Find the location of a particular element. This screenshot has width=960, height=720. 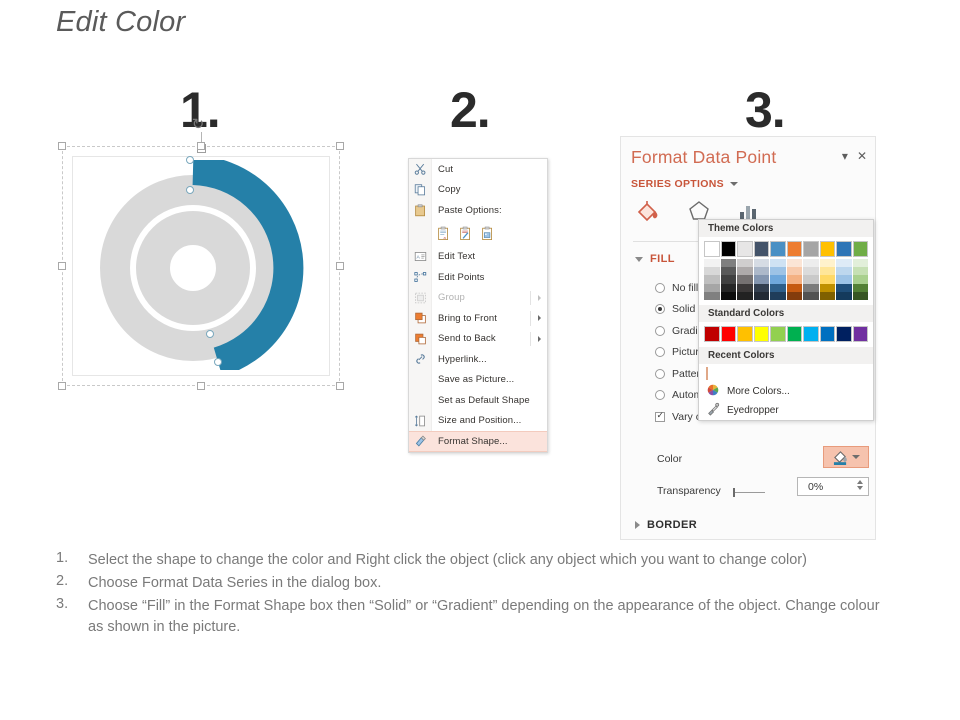

series-options-dropdown: SERIES OPTIONS is located at coordinates (684, 184).